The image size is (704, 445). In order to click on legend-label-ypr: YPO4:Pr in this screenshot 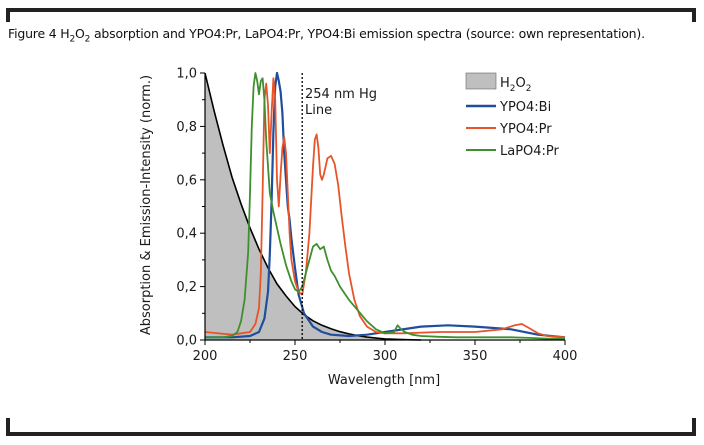, I will do `click(525, 129)`.